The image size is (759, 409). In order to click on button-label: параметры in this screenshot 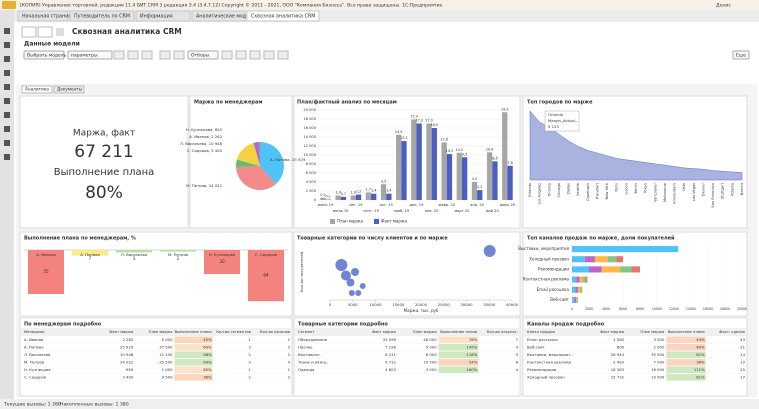, I will do `click(84, 56)`.